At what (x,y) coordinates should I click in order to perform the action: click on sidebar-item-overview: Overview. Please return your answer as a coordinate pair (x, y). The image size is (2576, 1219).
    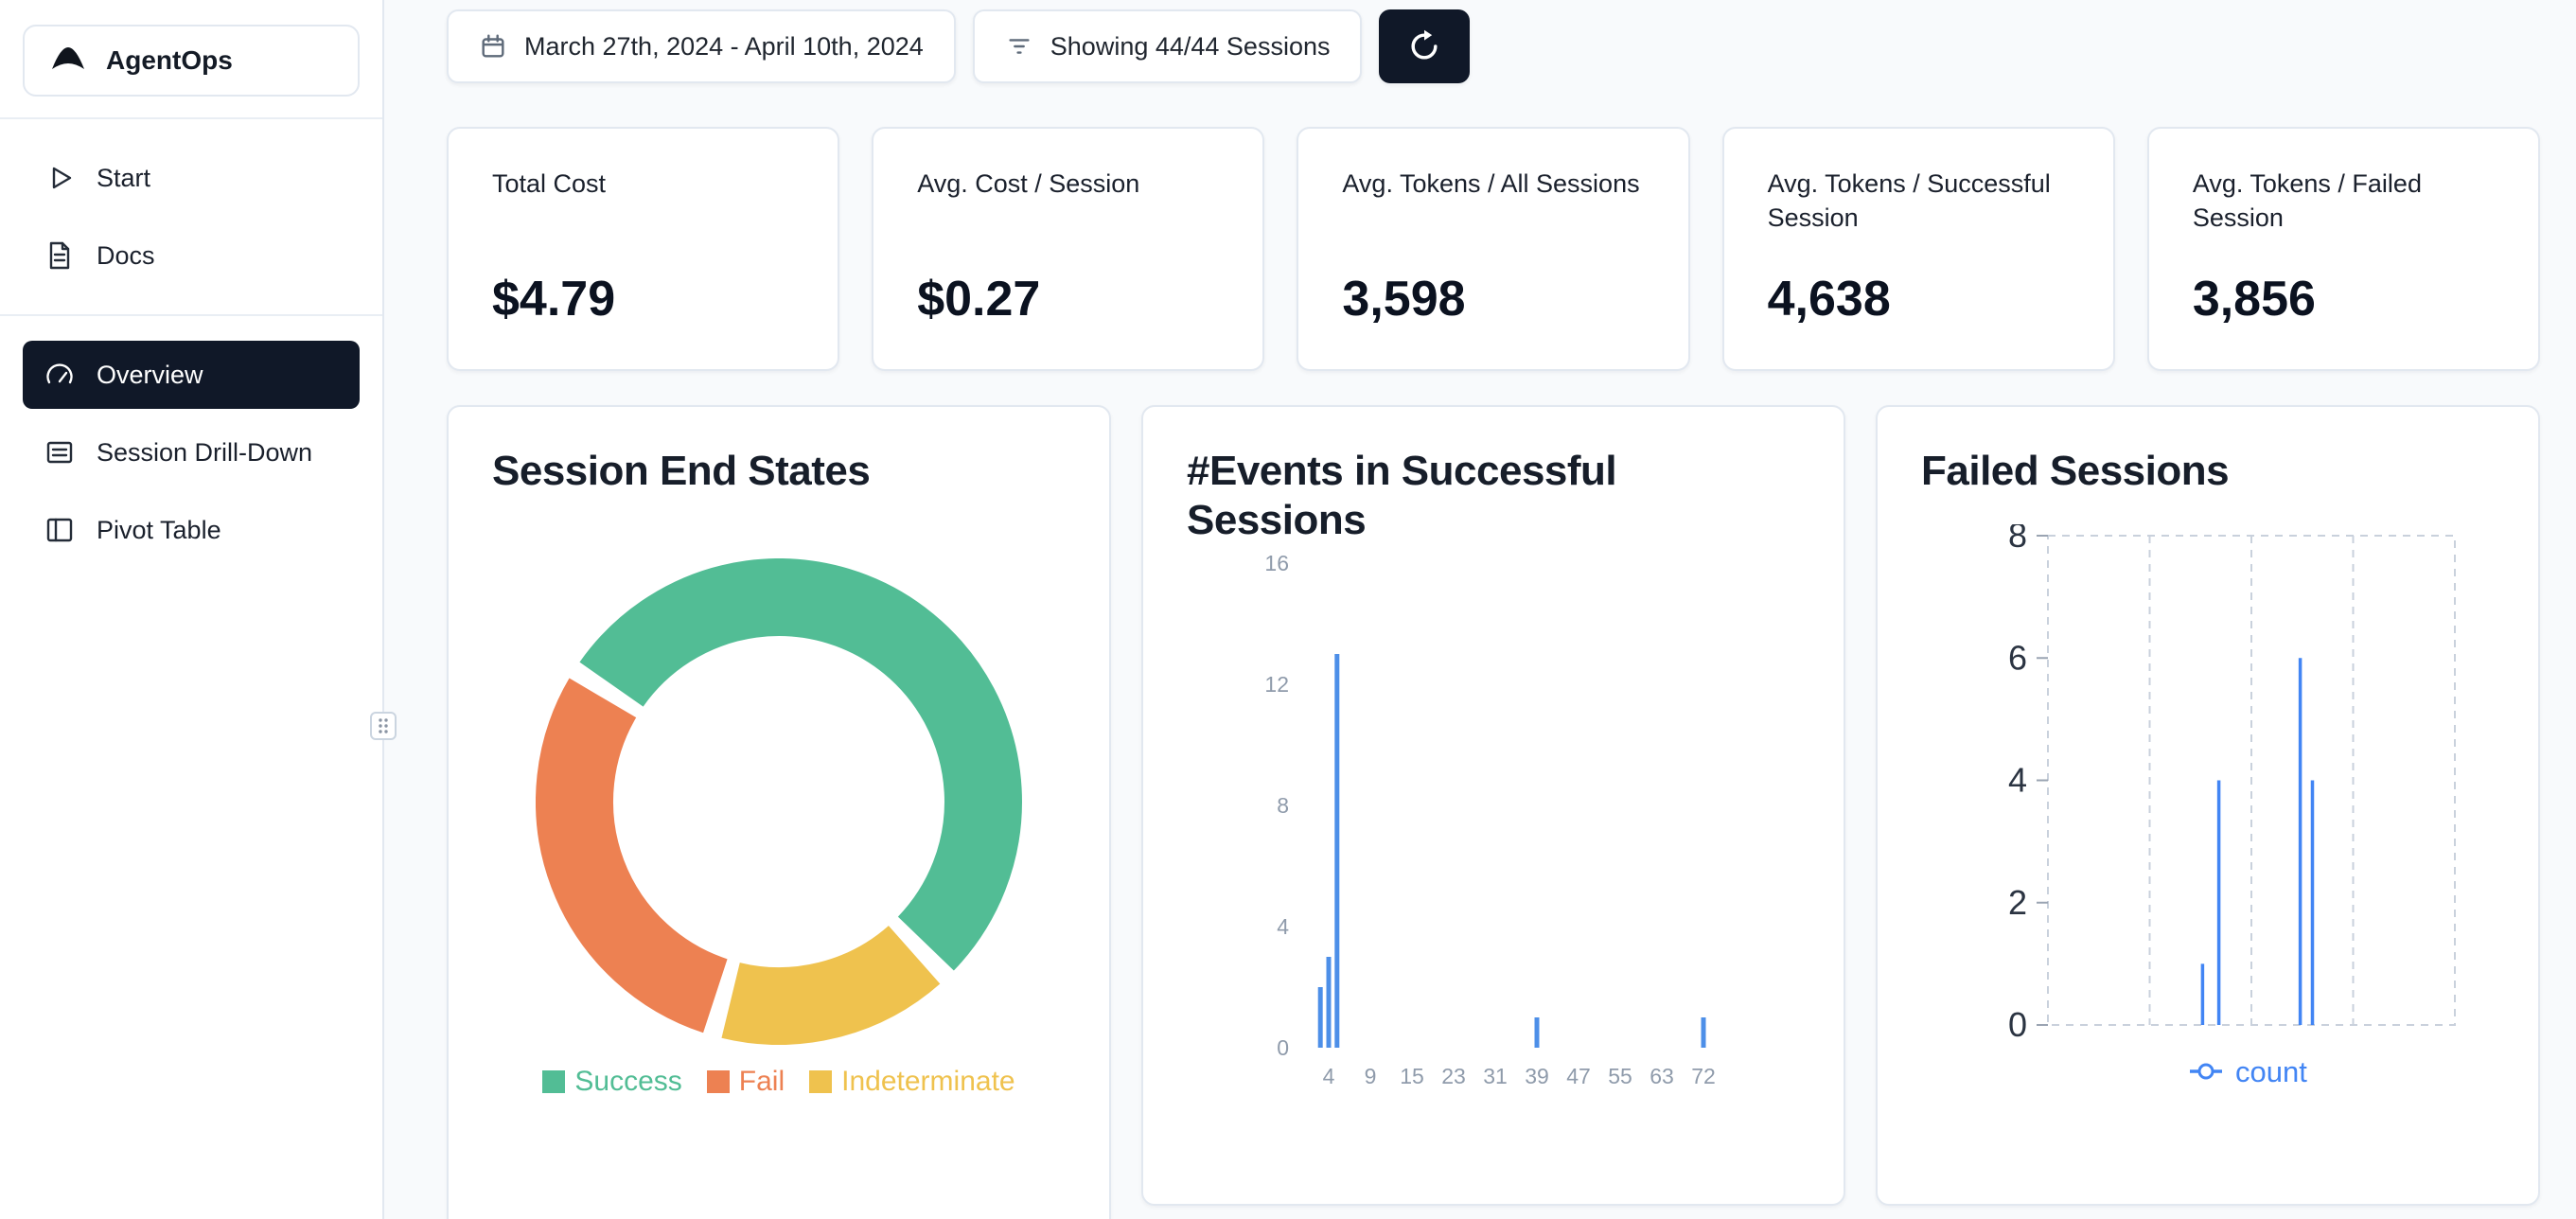
    Looking at the image, I should click on (191, 375).